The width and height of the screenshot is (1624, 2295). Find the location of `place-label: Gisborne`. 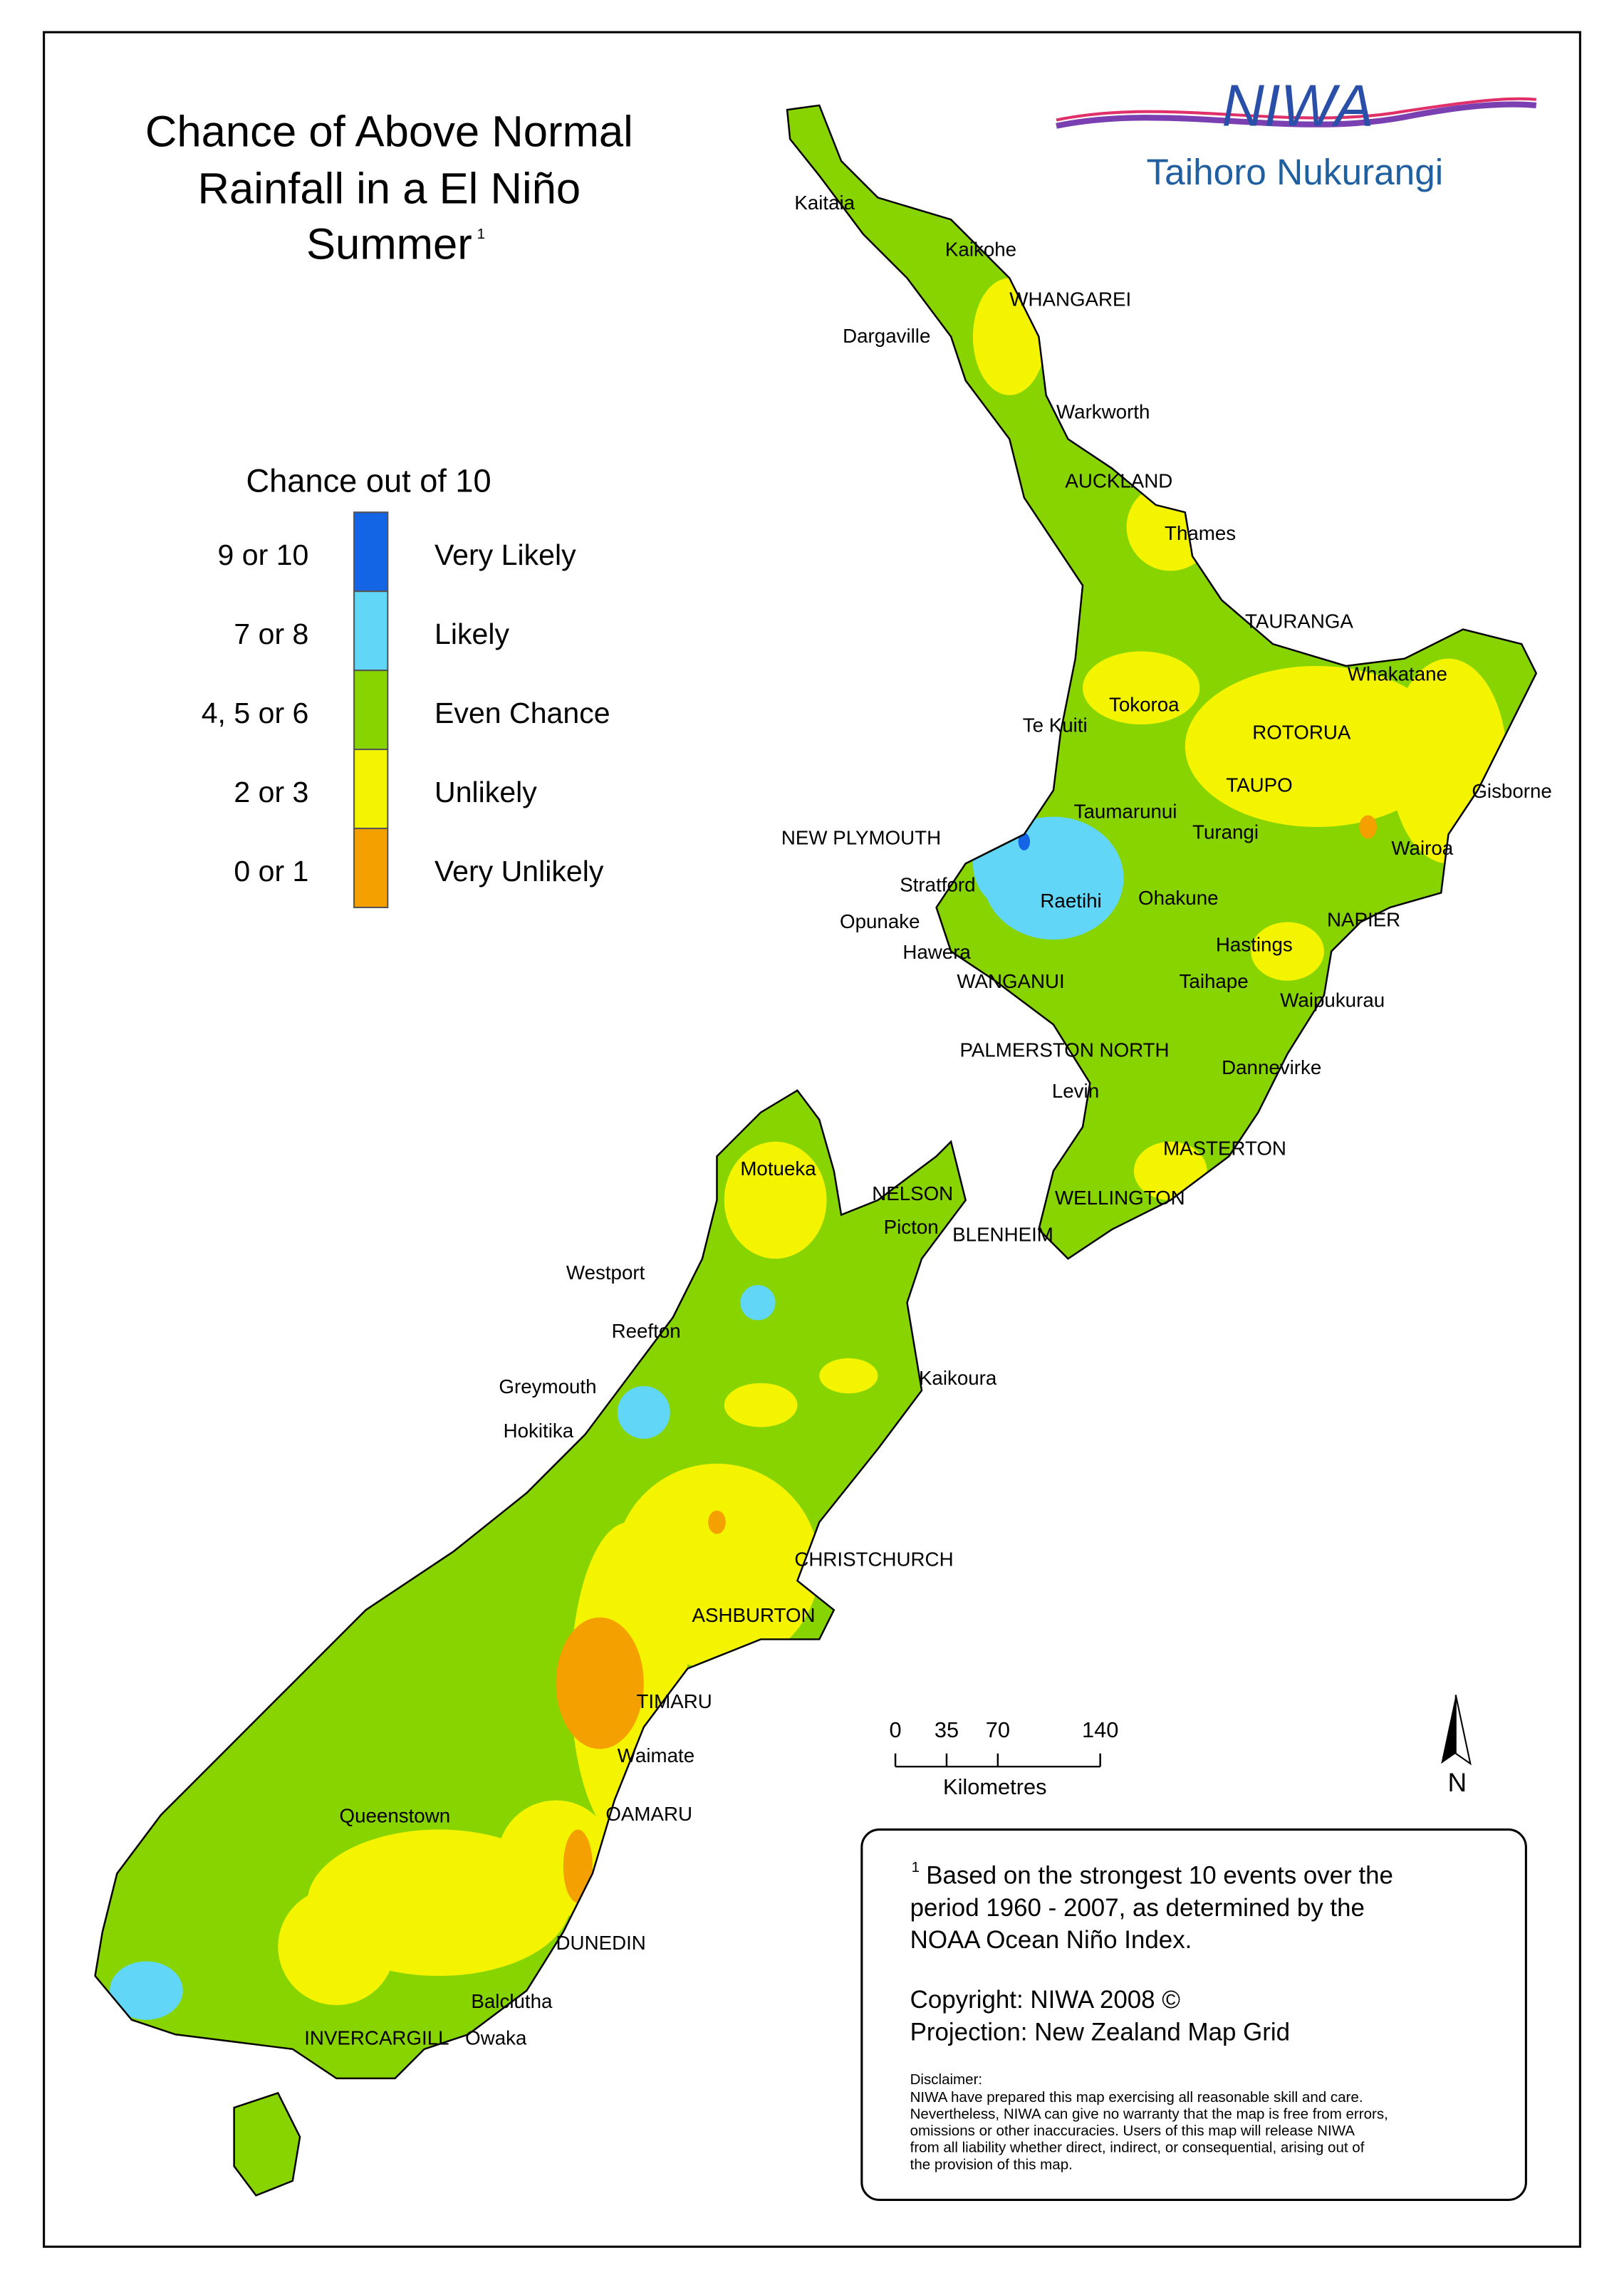

place-label: Gisborne is located at coordinates (1511, 791).